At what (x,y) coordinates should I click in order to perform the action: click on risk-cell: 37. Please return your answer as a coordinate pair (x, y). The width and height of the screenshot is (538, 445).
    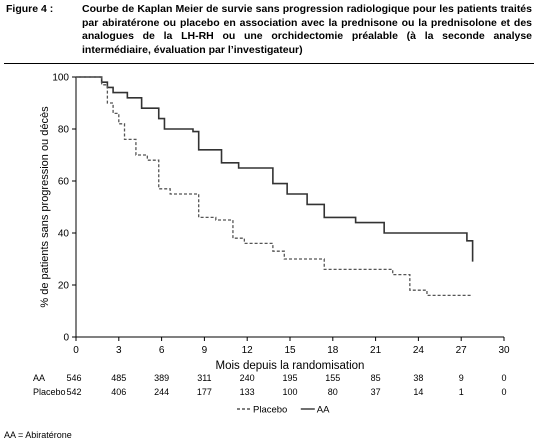
    Looking at the image, I should click on (376, 392).